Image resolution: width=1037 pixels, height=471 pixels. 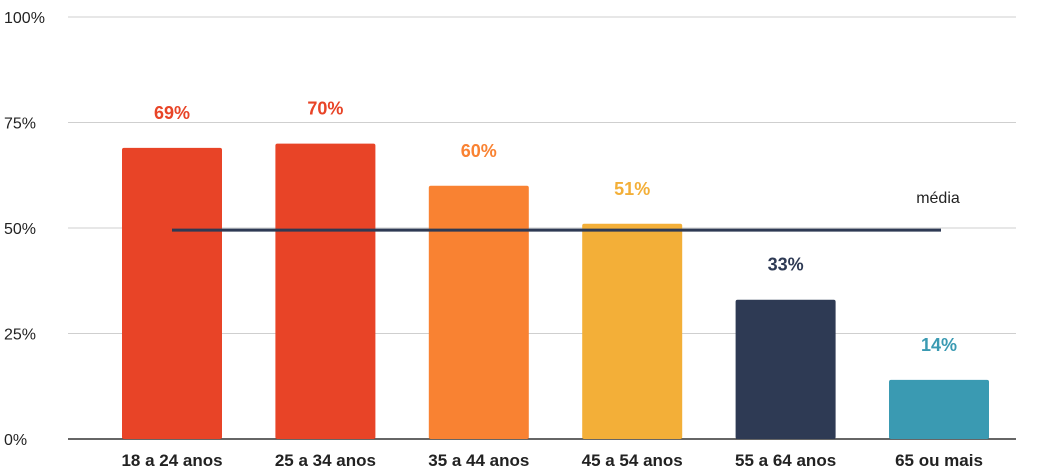 What do you see at coordinates (939, 460) in the screenshot?
I see `x-tick-label: 65 ou mais` at bounding box center [939, 460].